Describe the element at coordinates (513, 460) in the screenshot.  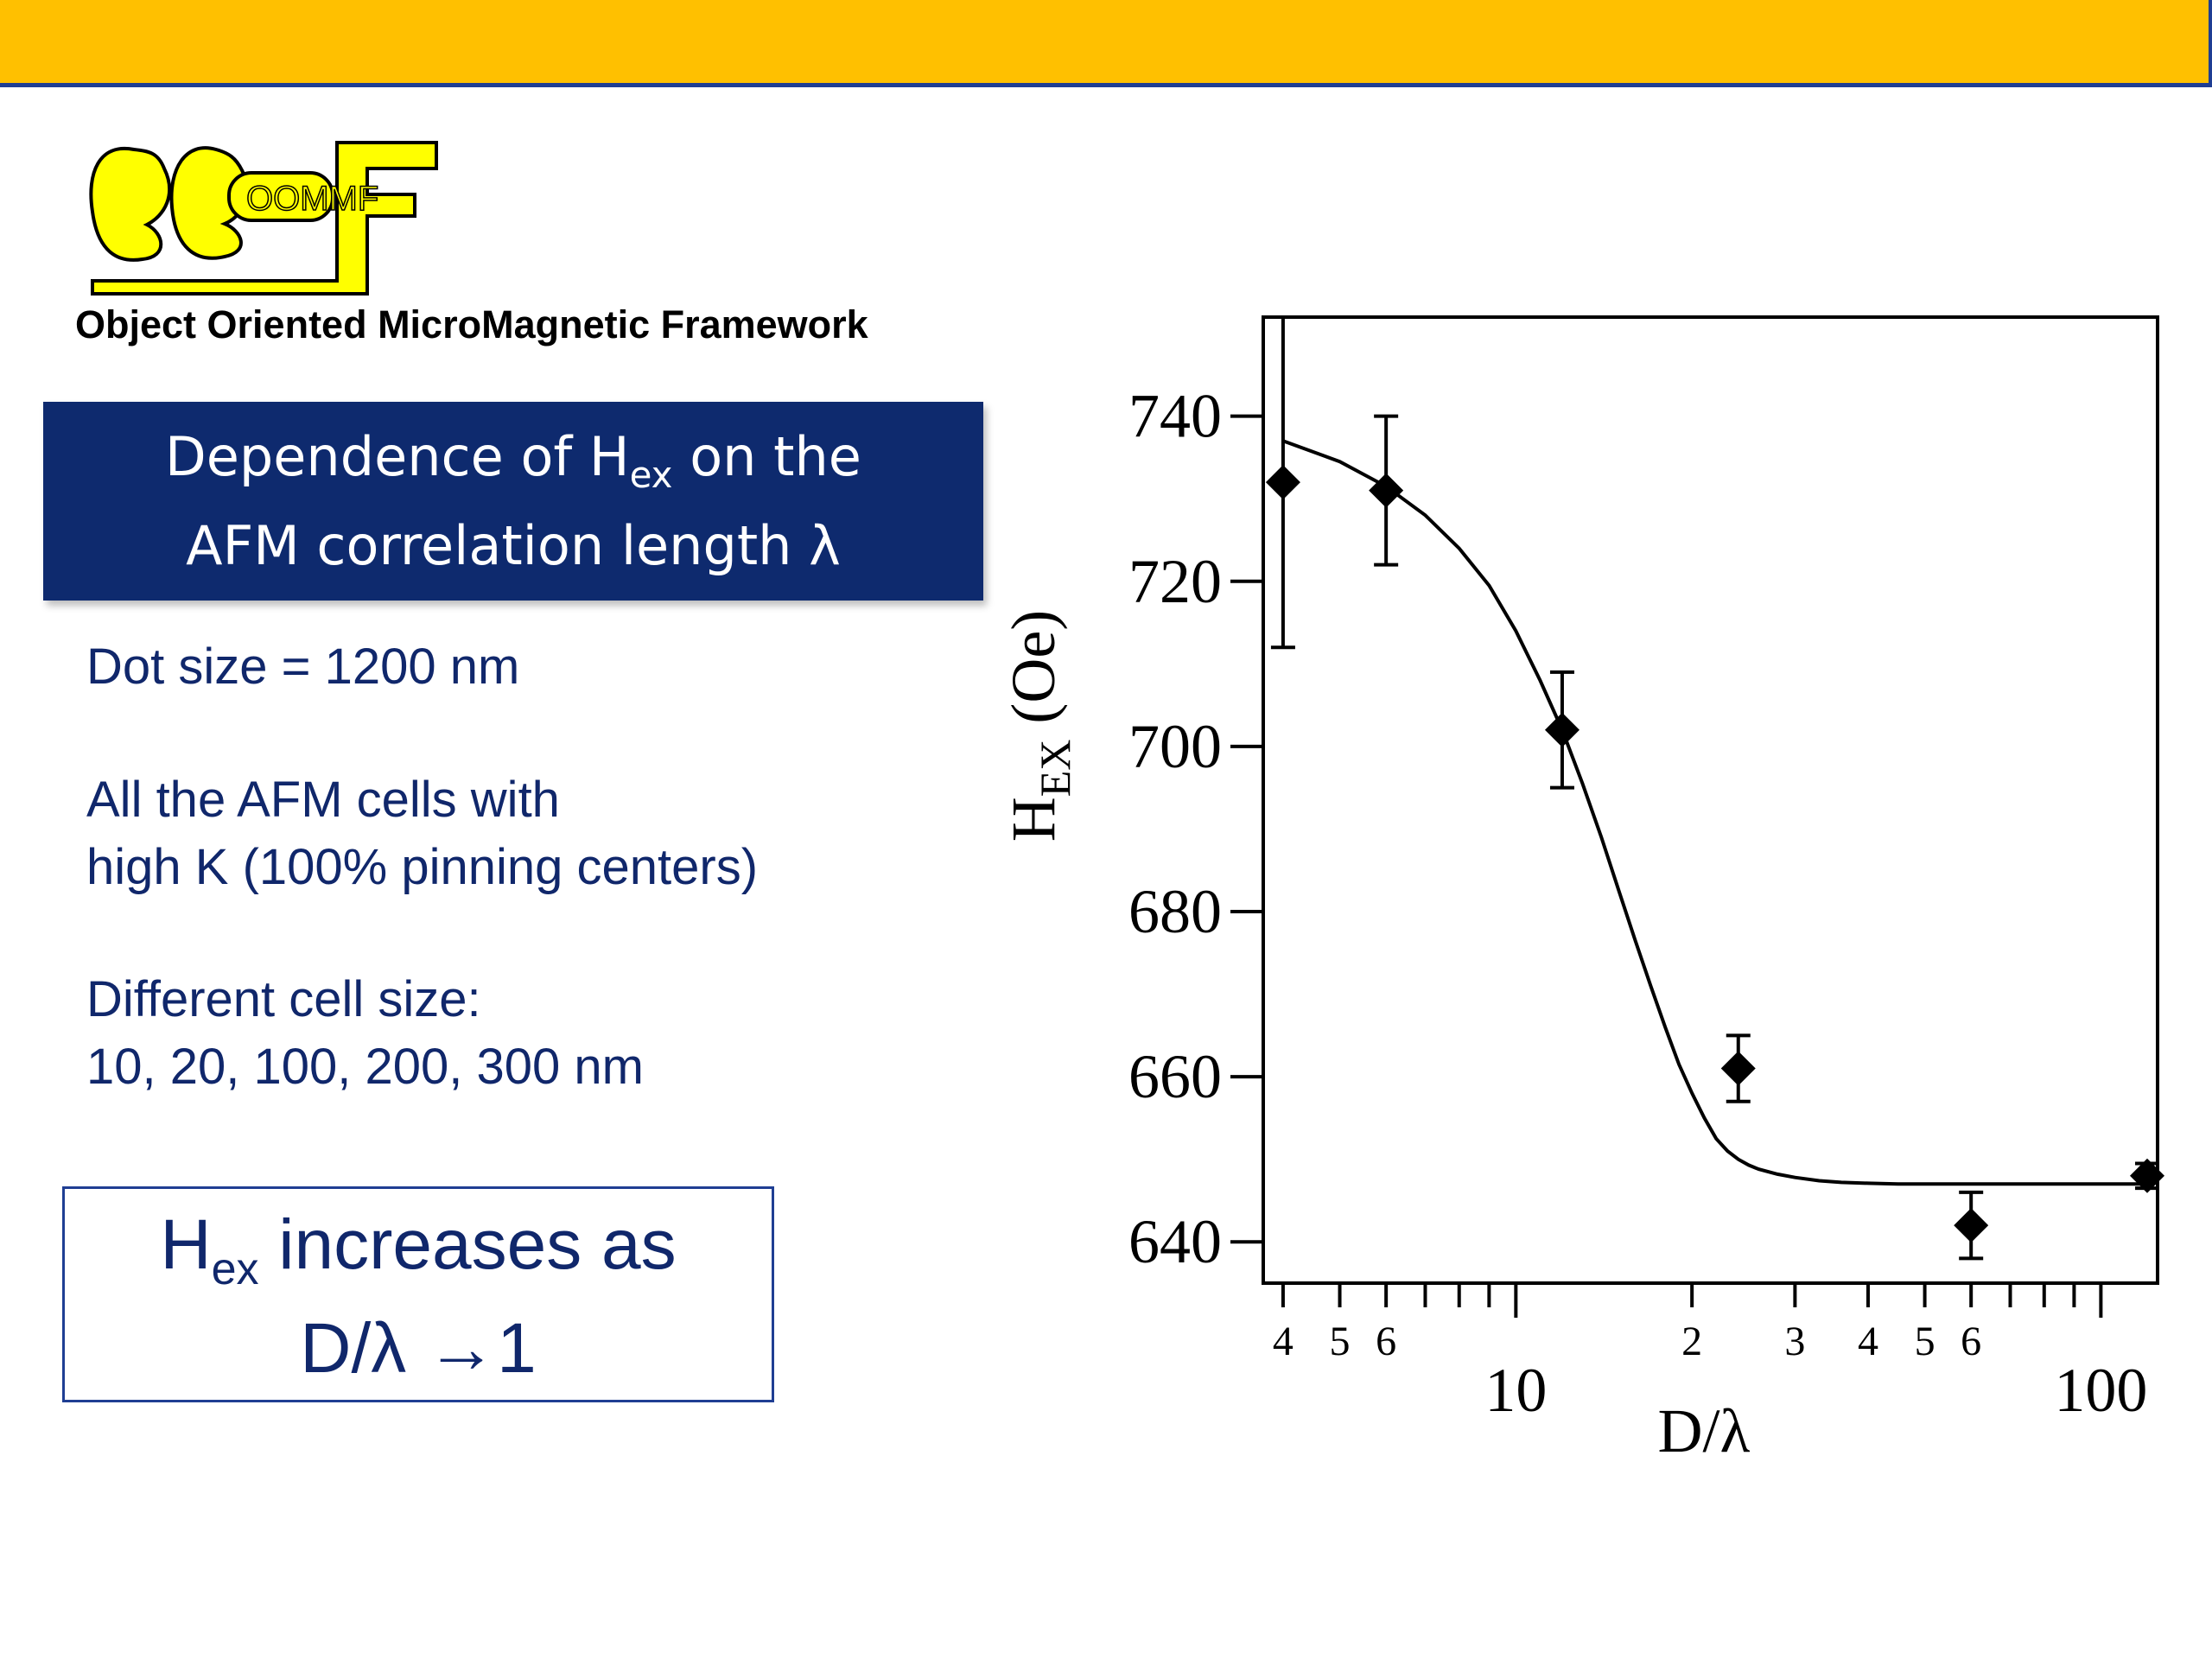
I see `title-line-1: Dependence of Hex on the` at that location.